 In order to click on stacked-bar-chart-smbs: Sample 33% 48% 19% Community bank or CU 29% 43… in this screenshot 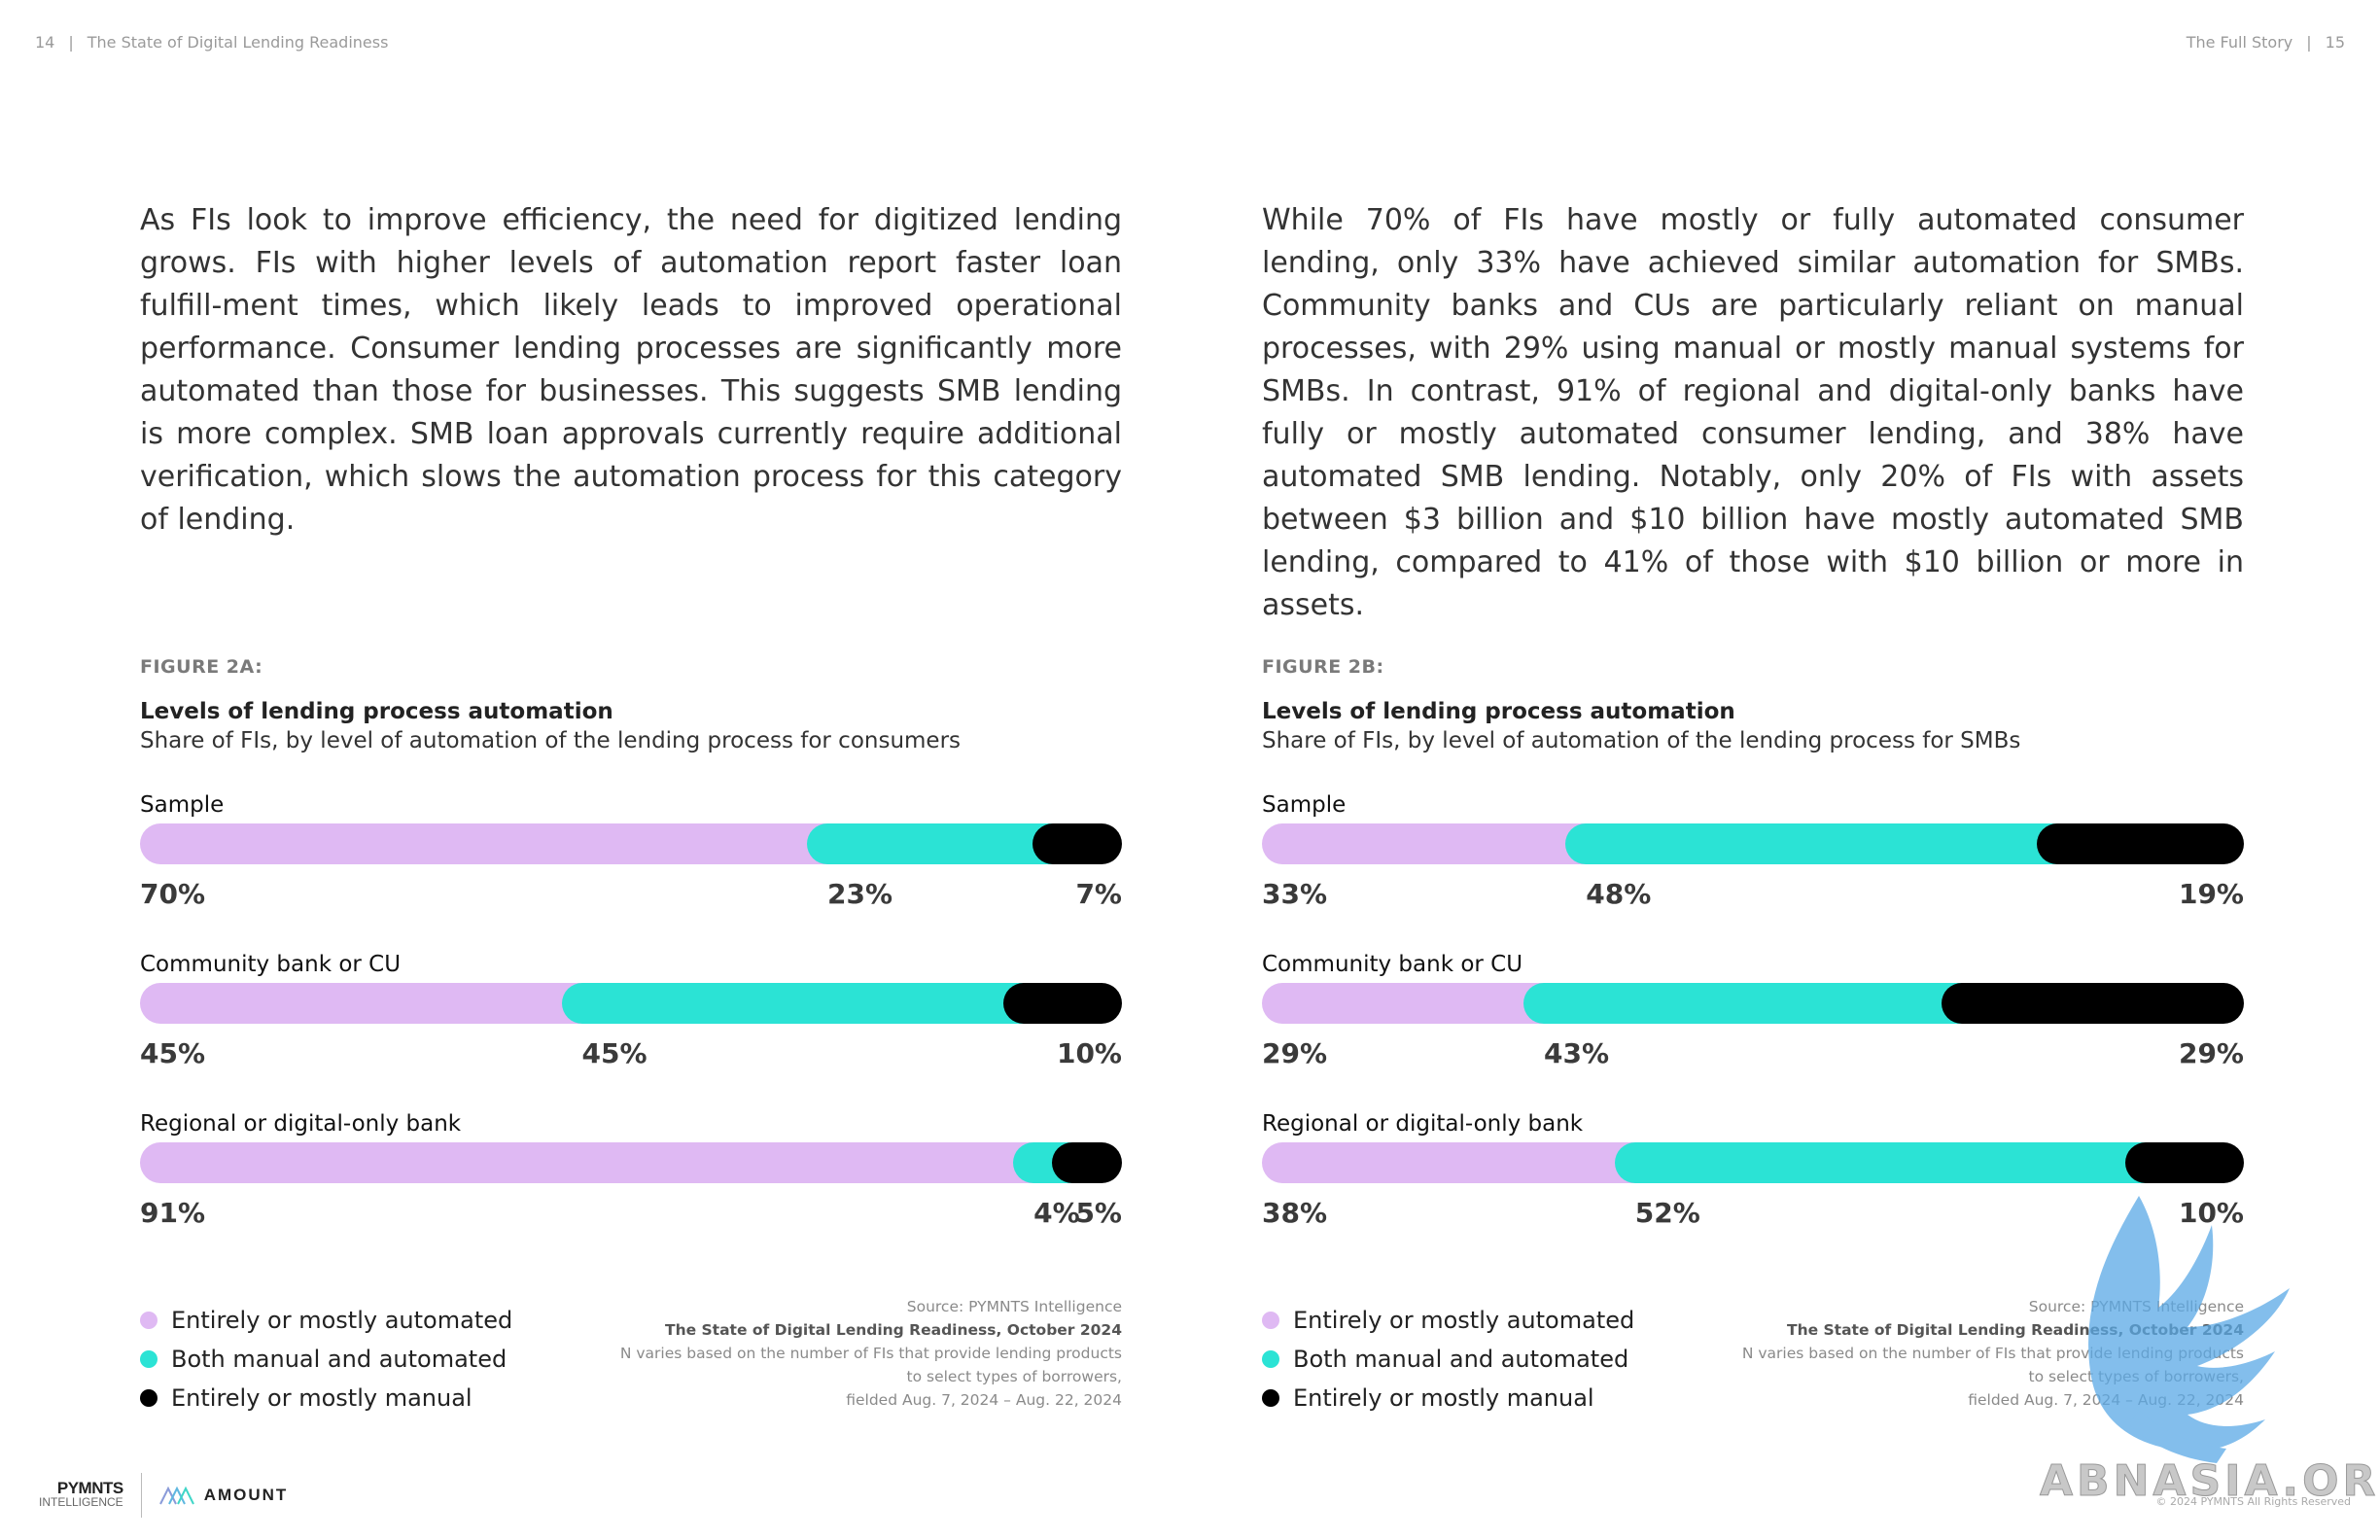, I will do `click(1753, 1025)`.